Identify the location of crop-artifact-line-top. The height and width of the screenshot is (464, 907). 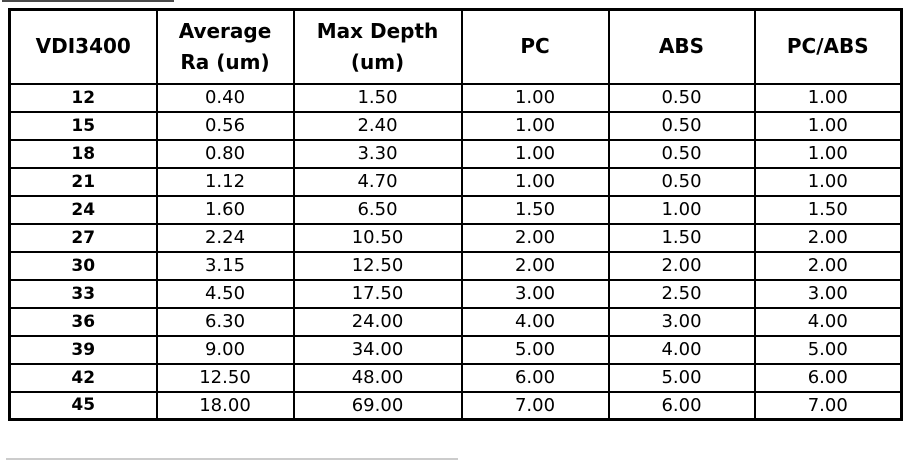
(88, 1).